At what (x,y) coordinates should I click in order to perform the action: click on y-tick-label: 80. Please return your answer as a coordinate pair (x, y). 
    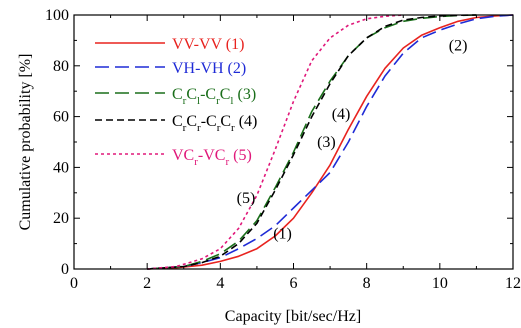
    Looking at the image, I should click on (61, 66).